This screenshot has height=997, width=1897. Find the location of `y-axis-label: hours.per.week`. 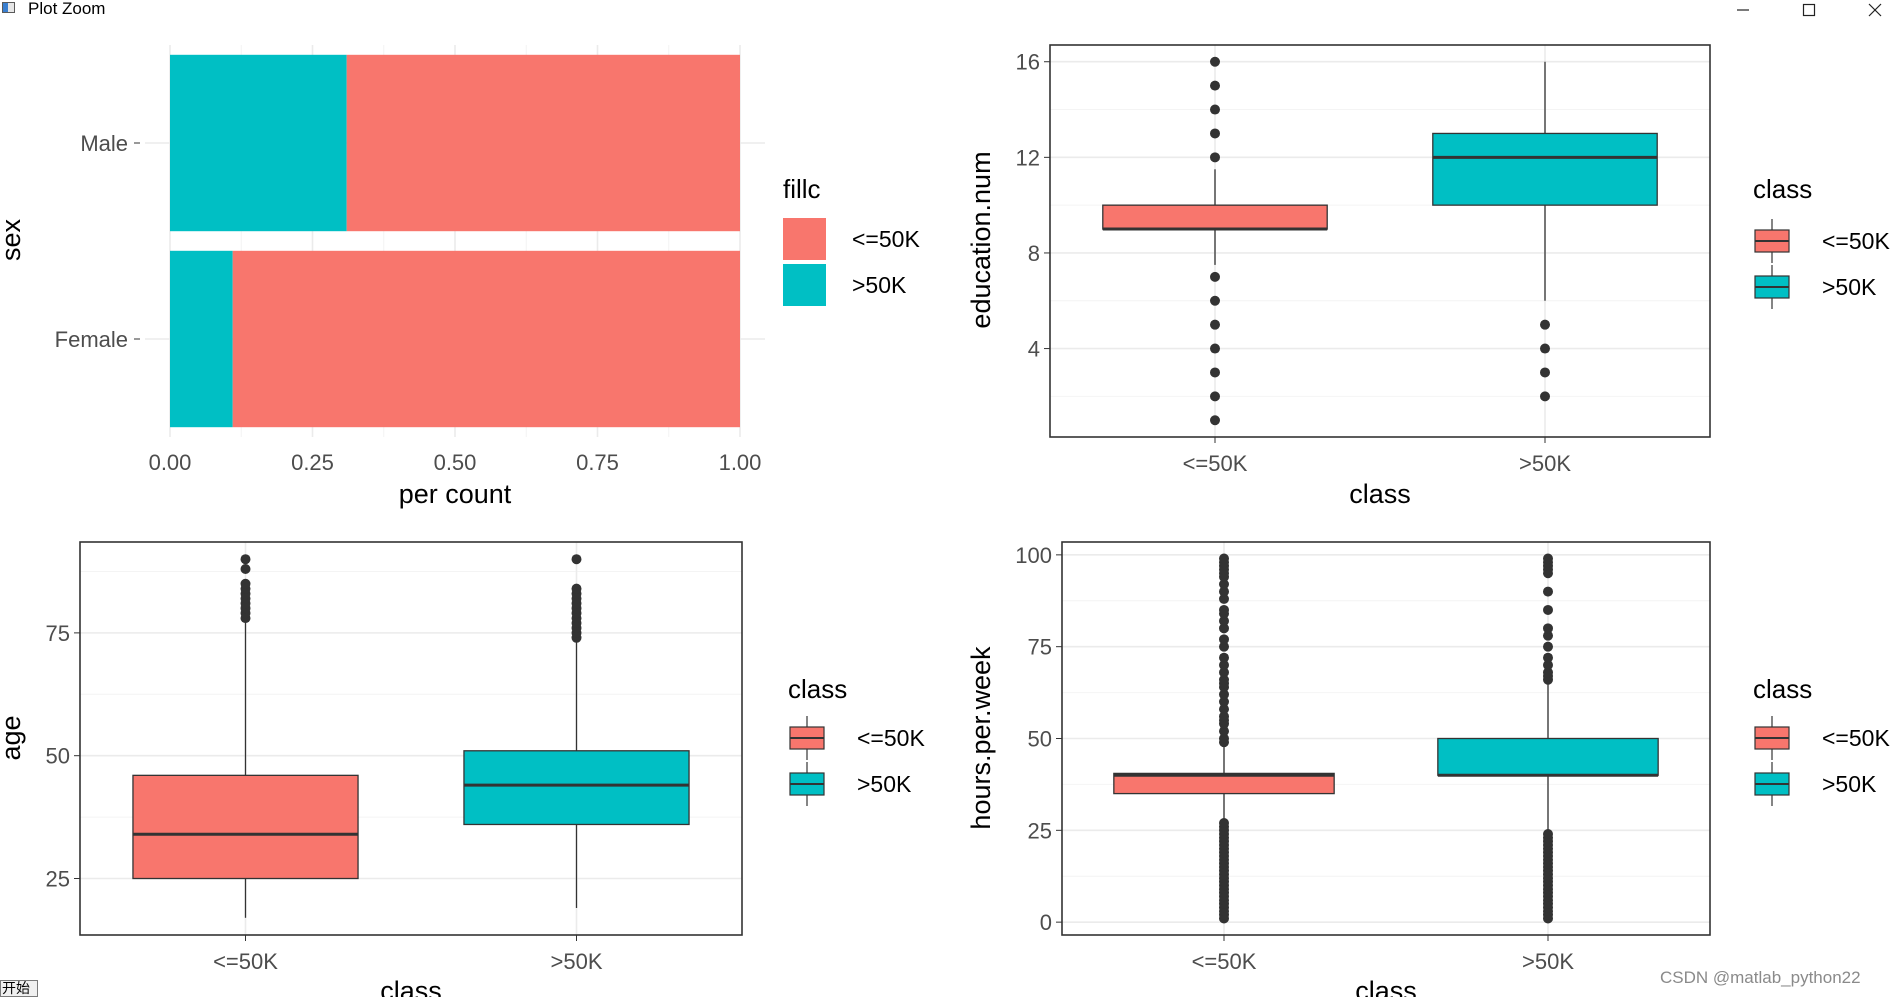

y-axis-label: hours.per.week is located at coordinates (981, 738).